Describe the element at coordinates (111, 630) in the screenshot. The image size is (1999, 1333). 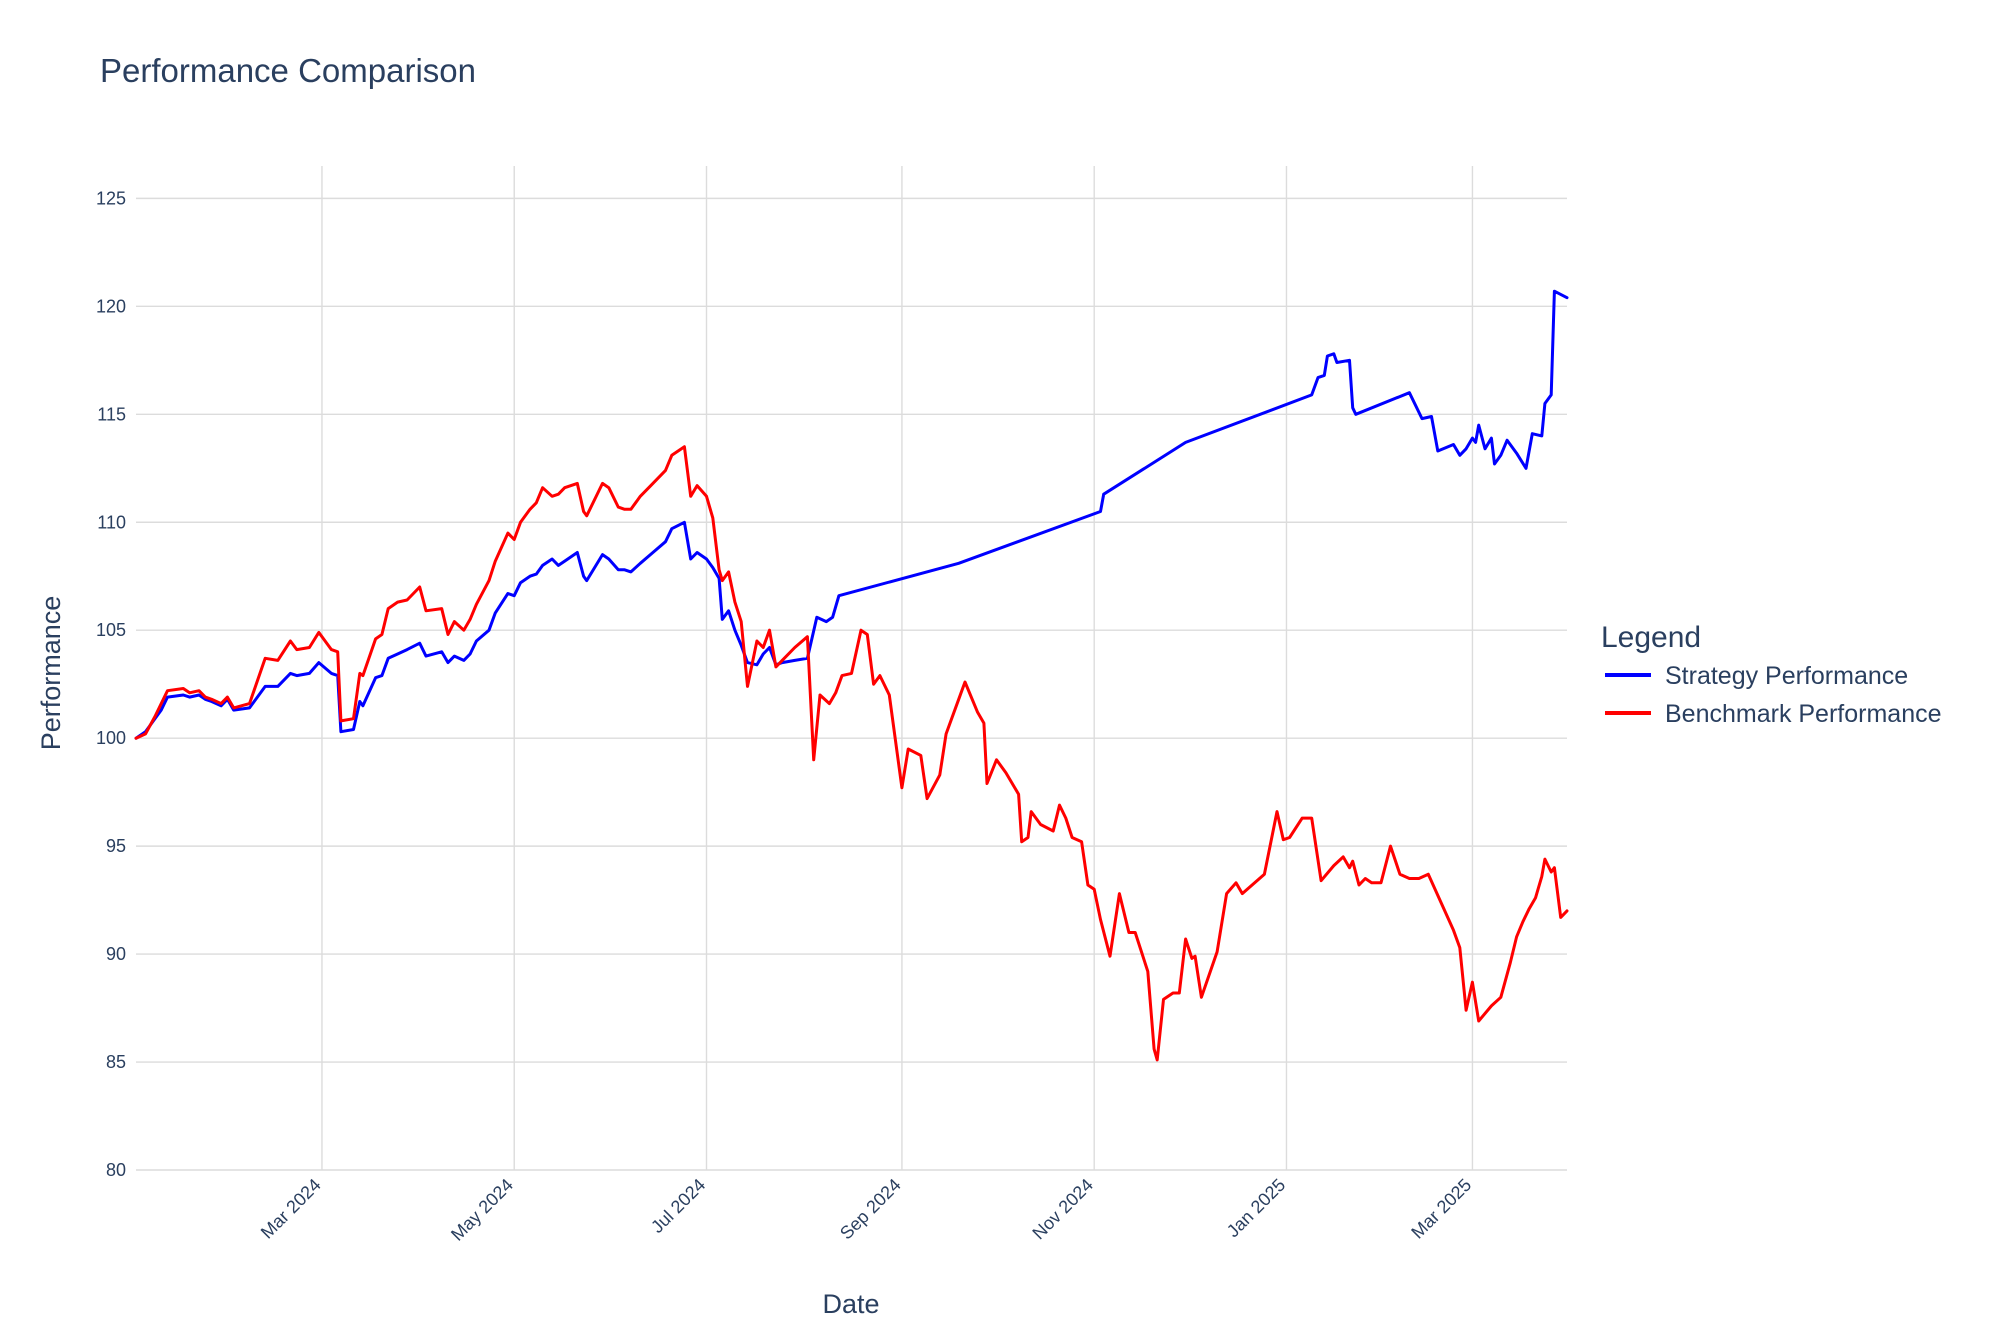
I see `y-tick-label: 105` at that location.